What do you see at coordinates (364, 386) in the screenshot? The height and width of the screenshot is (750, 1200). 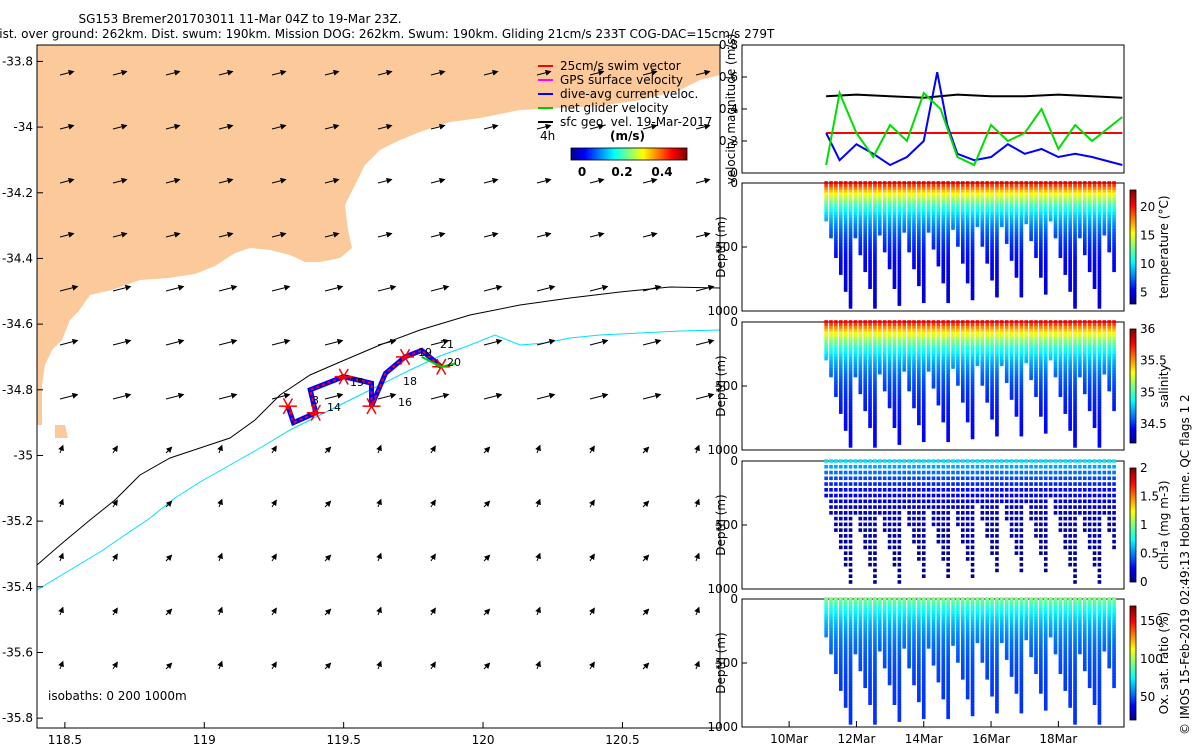 I see `swim-vectors` at bounding box center [364, 386].